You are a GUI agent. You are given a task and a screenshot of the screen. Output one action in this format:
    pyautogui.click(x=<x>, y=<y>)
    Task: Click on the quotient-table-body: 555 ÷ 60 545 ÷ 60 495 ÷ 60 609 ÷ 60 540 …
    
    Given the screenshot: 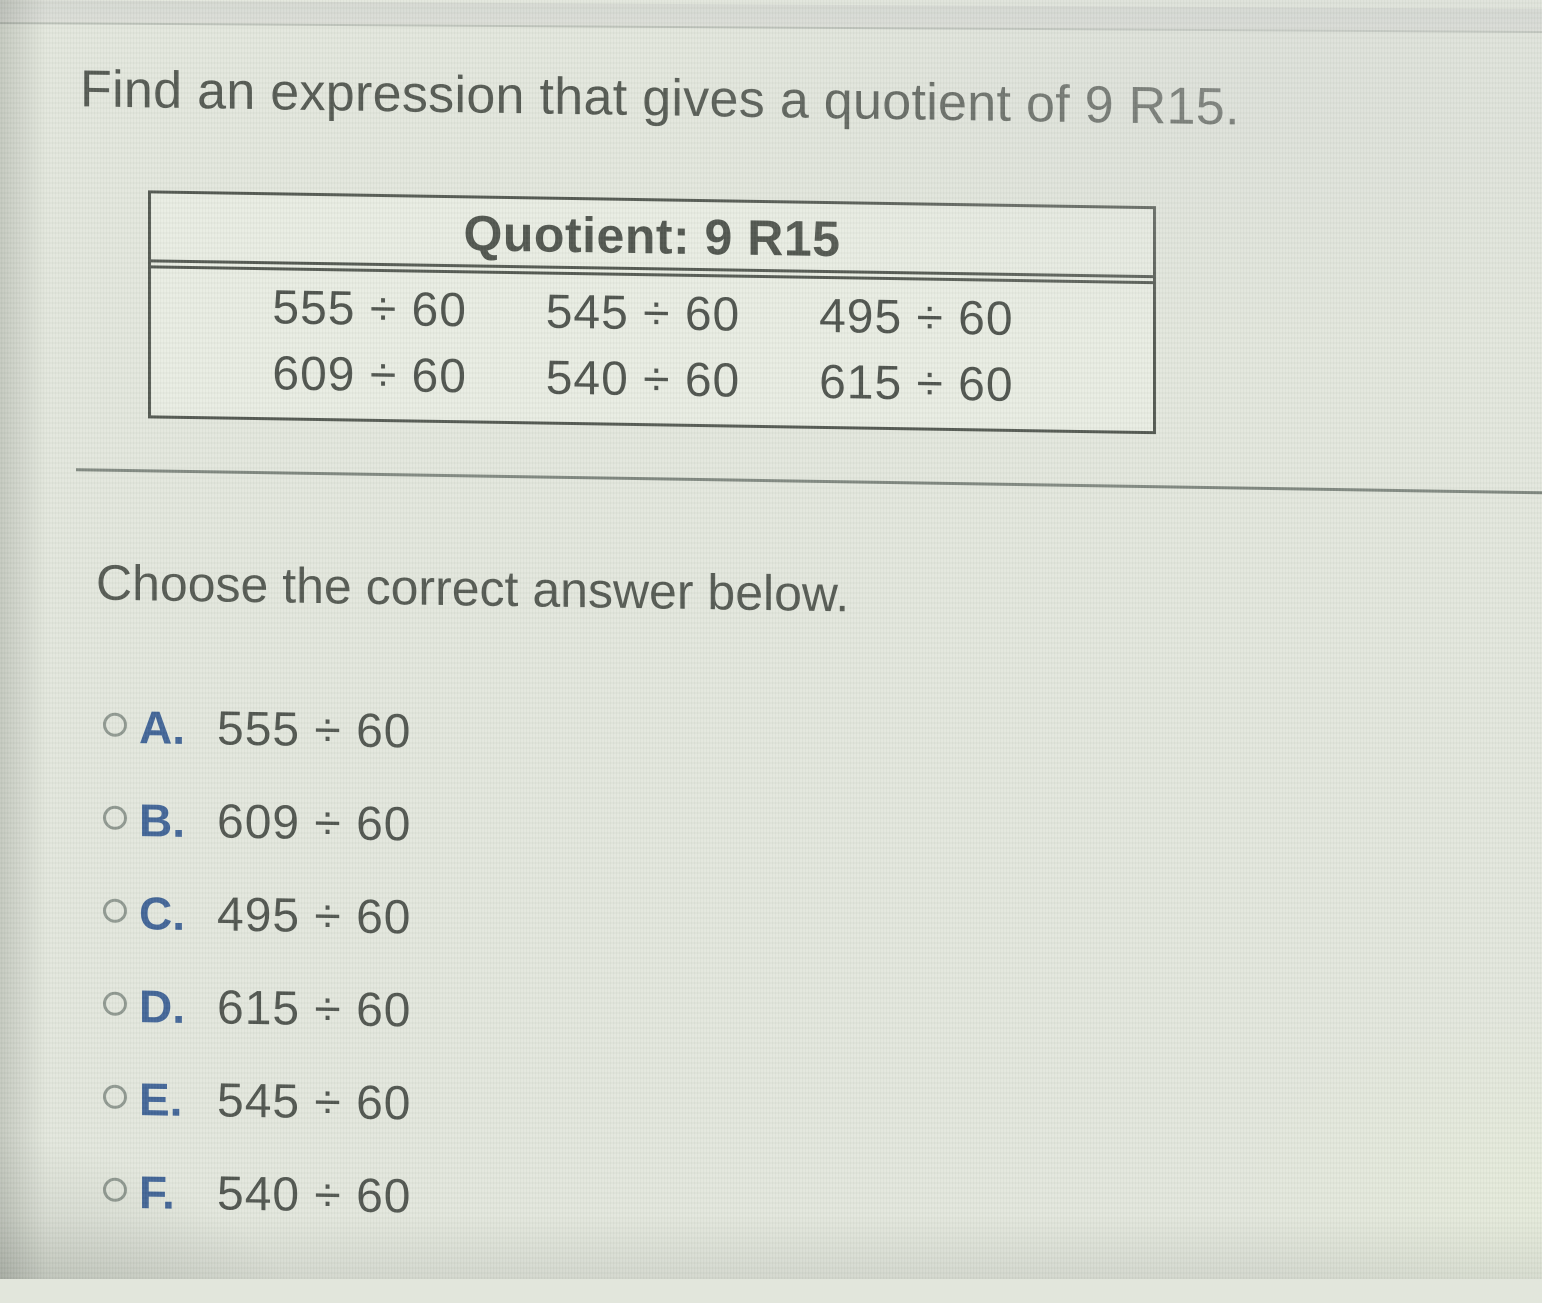 What is the action you would take?
    pyautogui.click(x=652, y=349)
    